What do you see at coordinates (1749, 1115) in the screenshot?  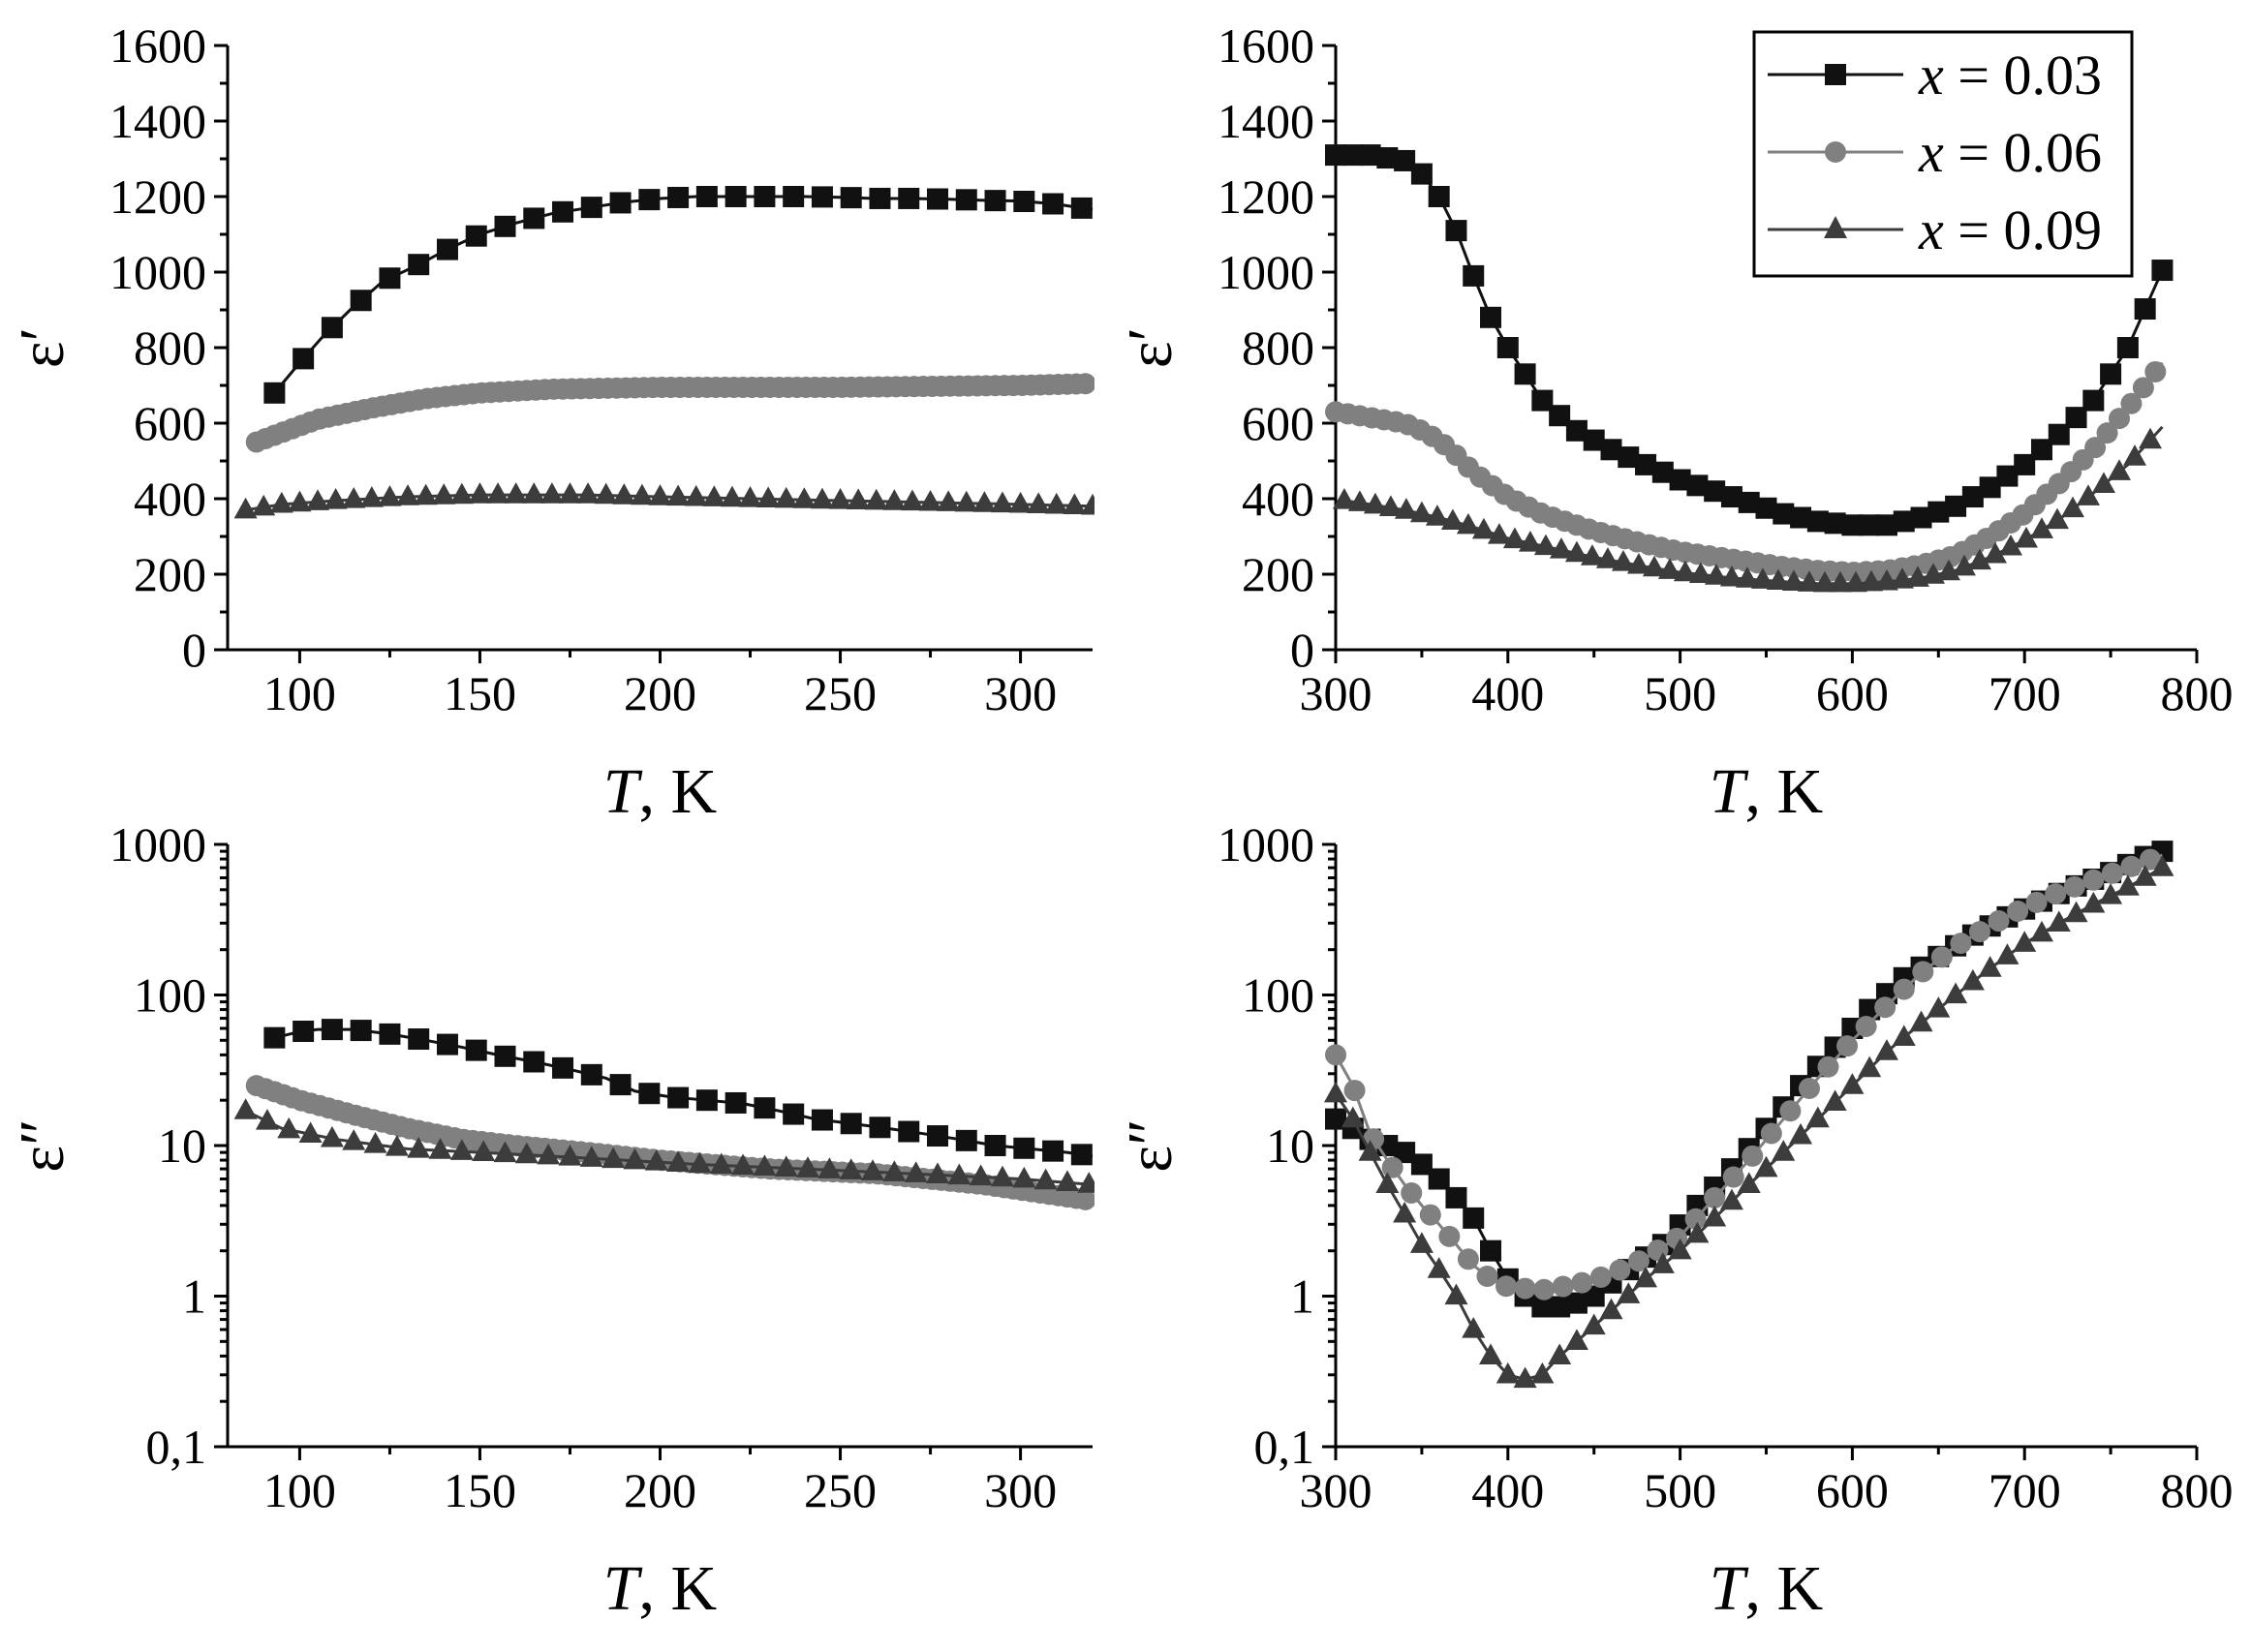 I see `plot-area` at bounding box center [1749, 1115].